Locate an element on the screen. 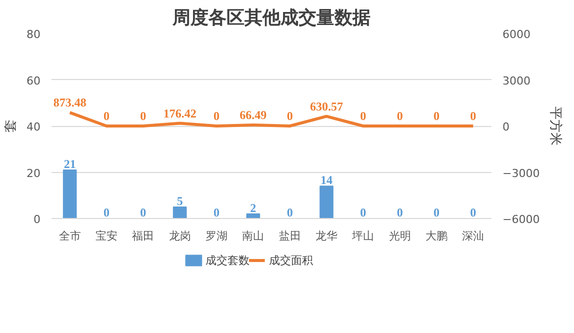 The image size is (574, 333). data-label: 21 is located at coordinates (70, 163).